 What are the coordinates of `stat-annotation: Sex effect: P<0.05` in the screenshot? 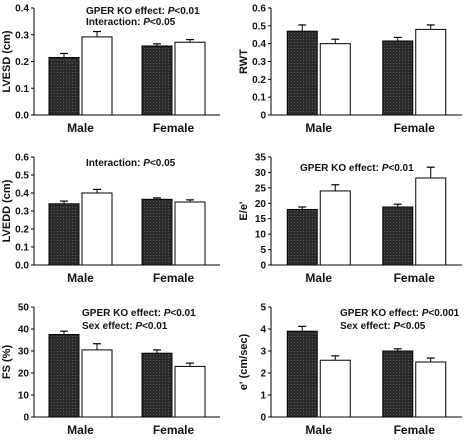 It's located at (383, 326).